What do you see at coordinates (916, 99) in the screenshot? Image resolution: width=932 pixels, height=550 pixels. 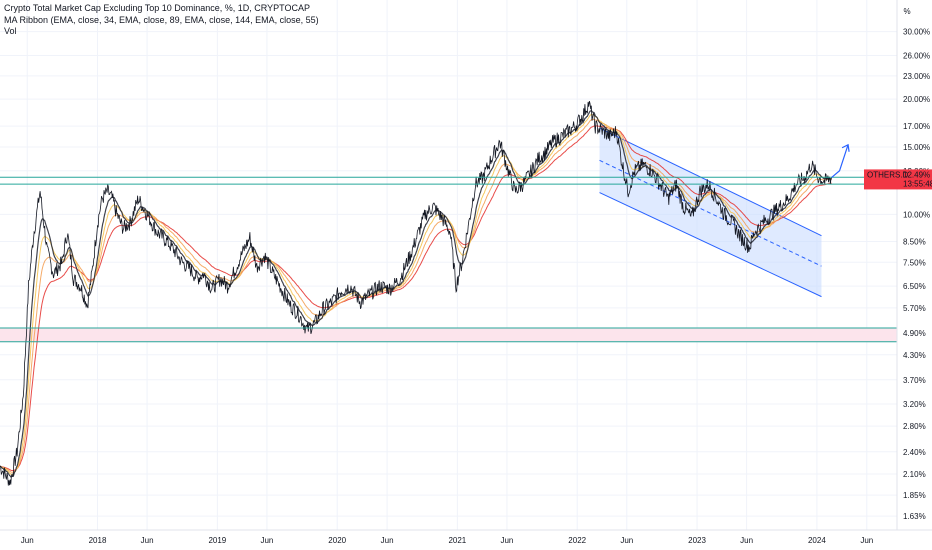 I see `y-tick-label: 20.00%` at bounding box center [916, 99].